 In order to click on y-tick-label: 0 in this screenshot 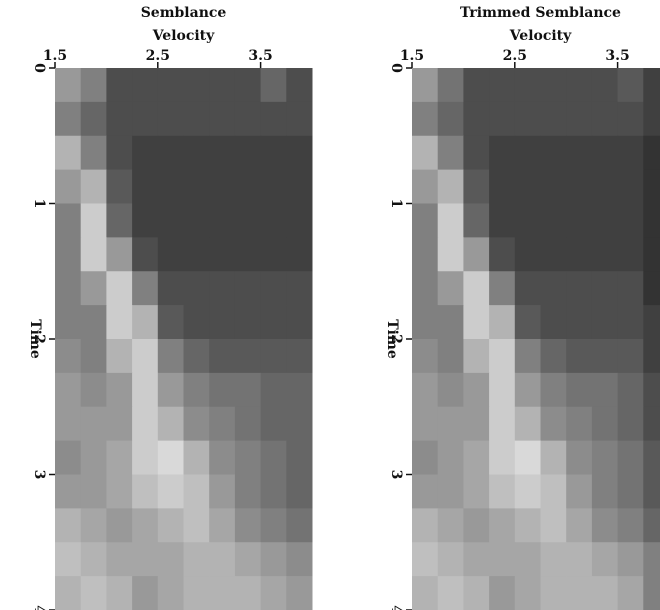, I will do `click(39, 68)`.